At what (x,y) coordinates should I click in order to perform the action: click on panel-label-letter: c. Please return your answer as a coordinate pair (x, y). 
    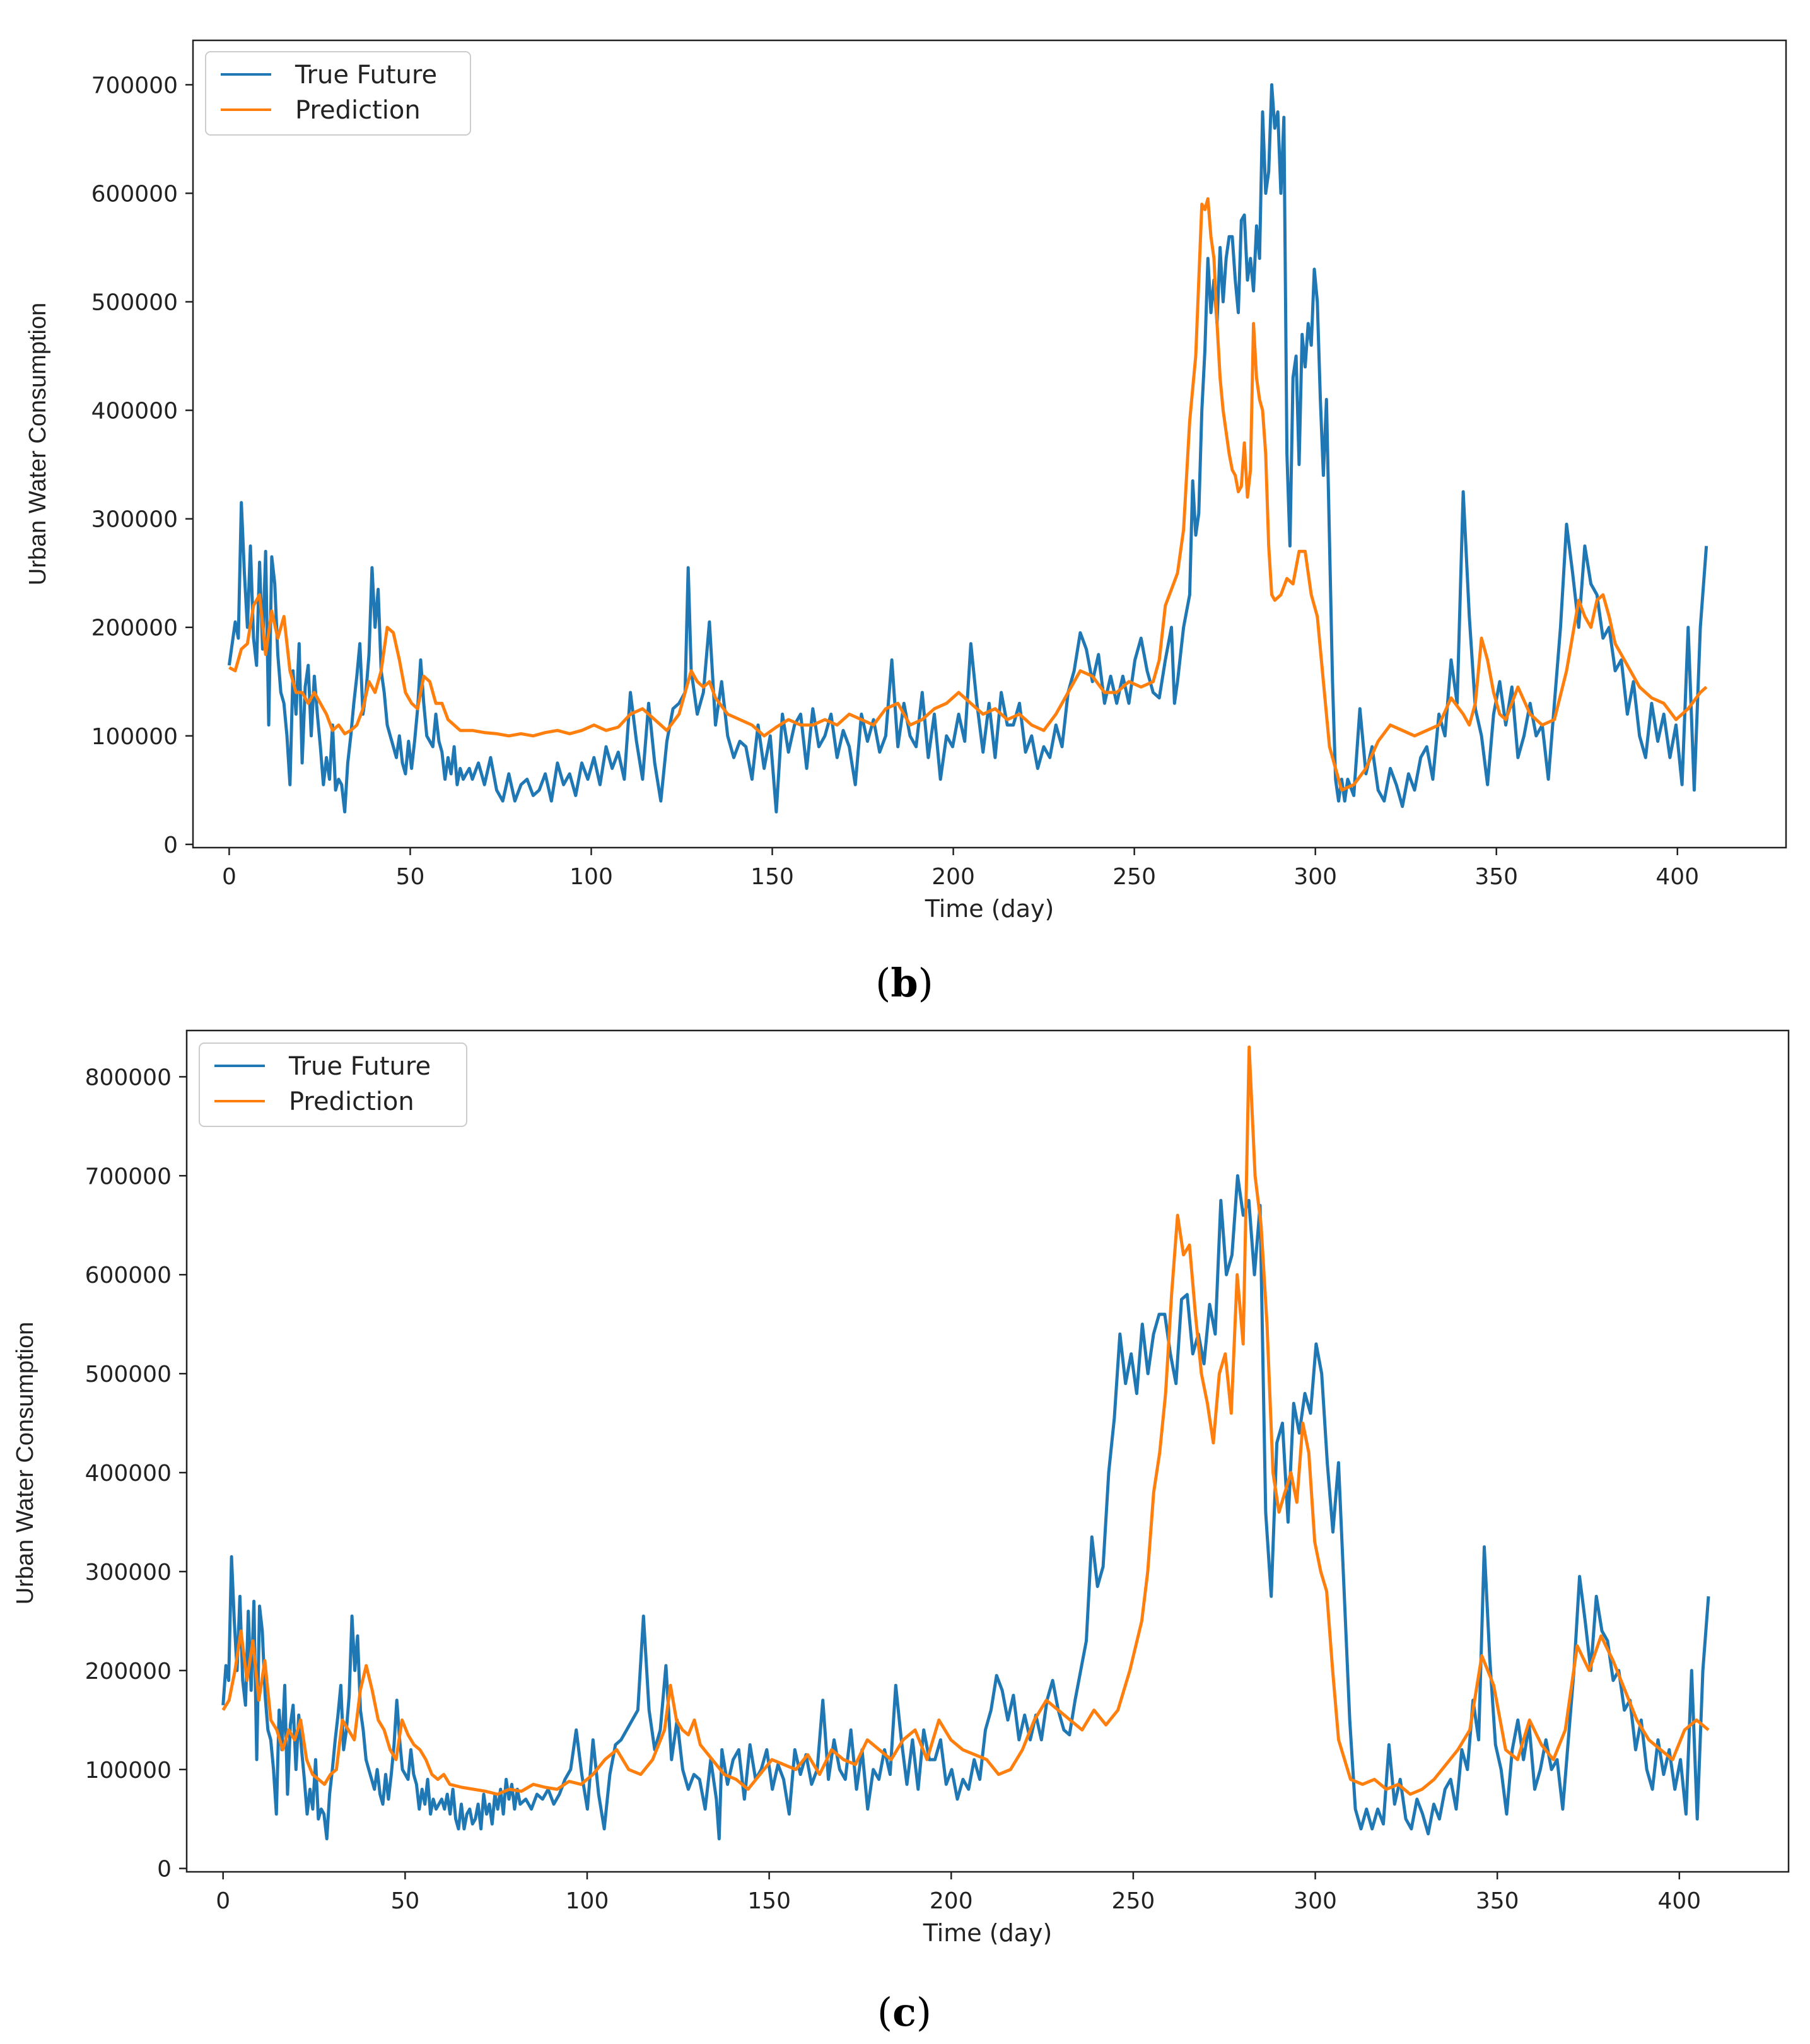
    Looking at the image, I should click on (904, 2012).